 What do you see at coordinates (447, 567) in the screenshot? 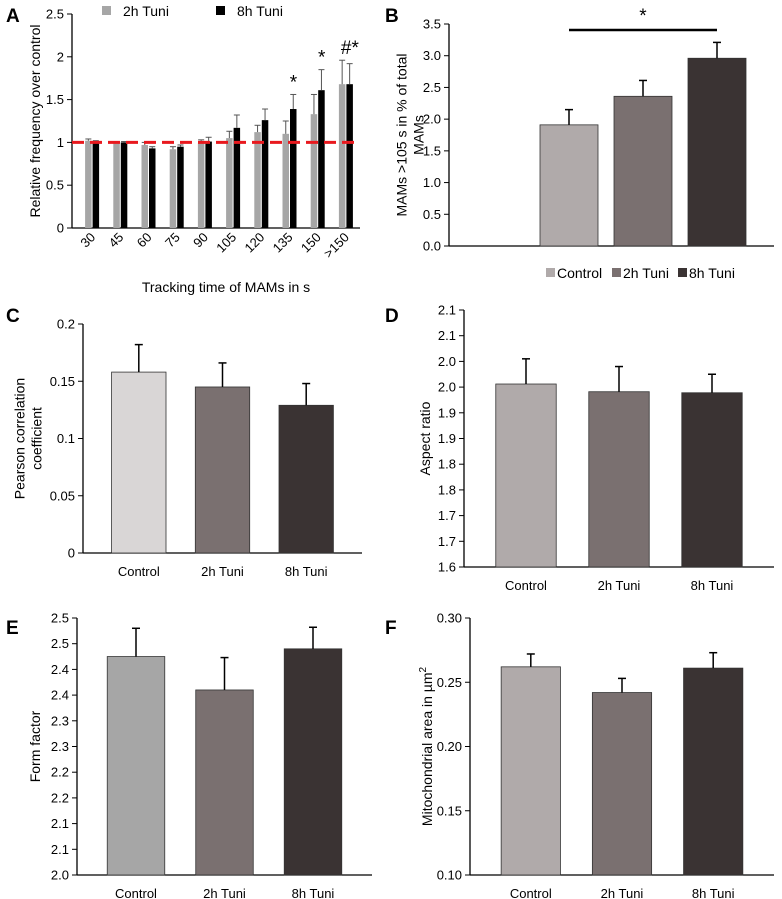
I see `y-tick-label: 1.6` at bounding box center [447, 567].